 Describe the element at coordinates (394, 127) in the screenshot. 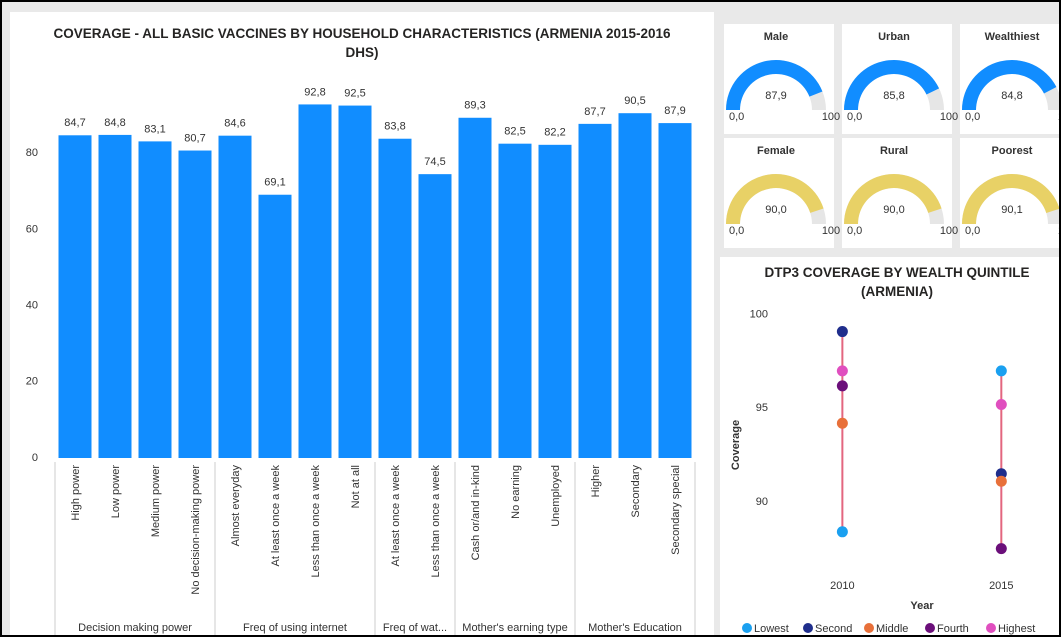

I see `value-label: 83,8` at that location.